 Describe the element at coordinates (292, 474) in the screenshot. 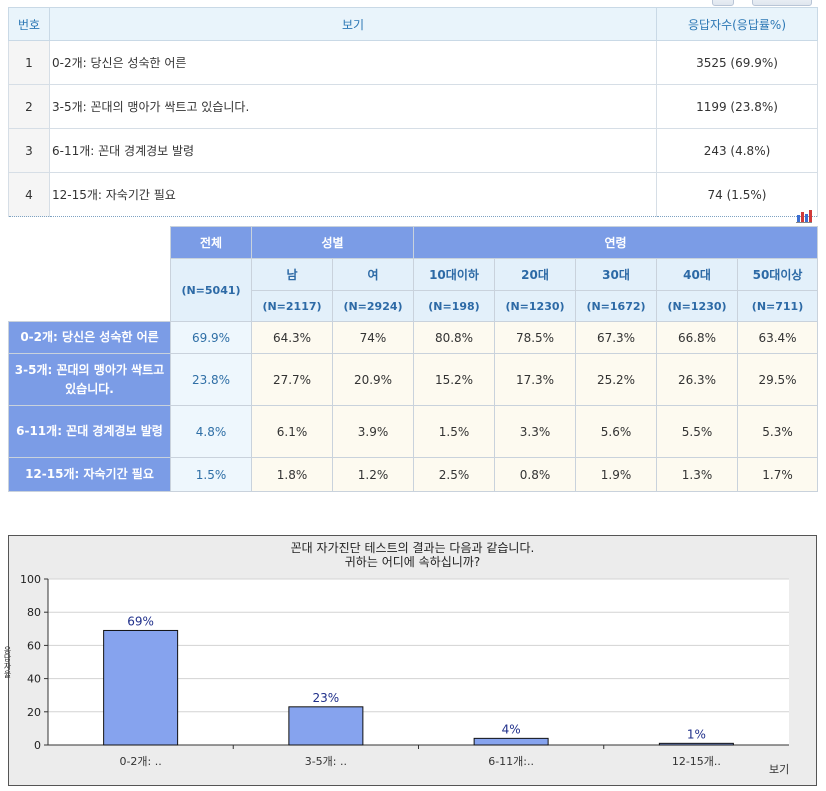

I see `cell: 1.8%` at that location.